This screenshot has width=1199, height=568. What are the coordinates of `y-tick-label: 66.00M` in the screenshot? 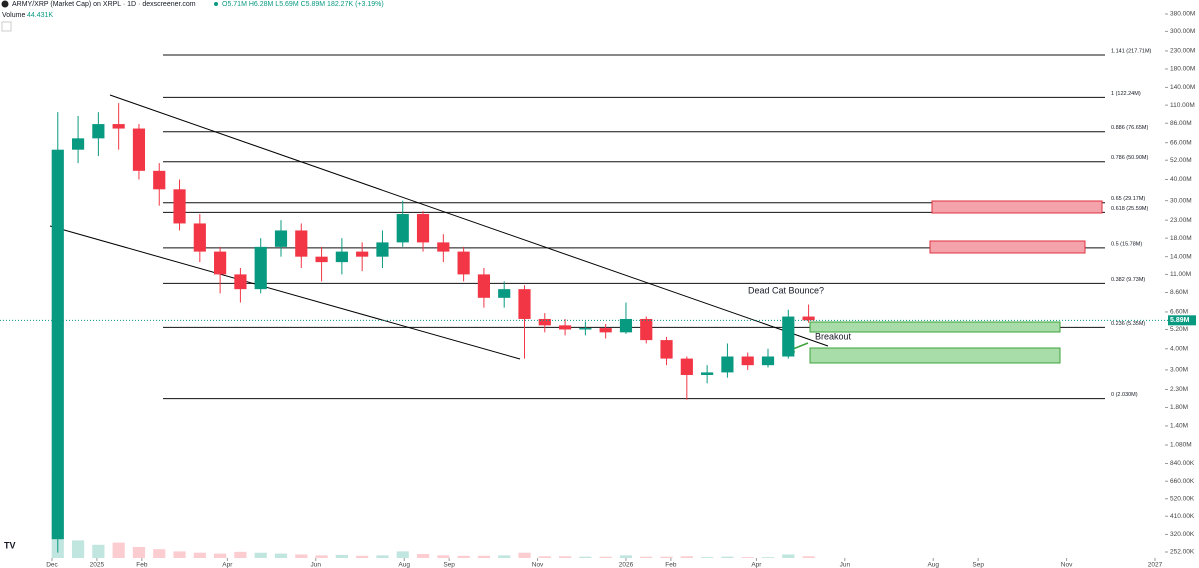 It's located at (1181, 142).